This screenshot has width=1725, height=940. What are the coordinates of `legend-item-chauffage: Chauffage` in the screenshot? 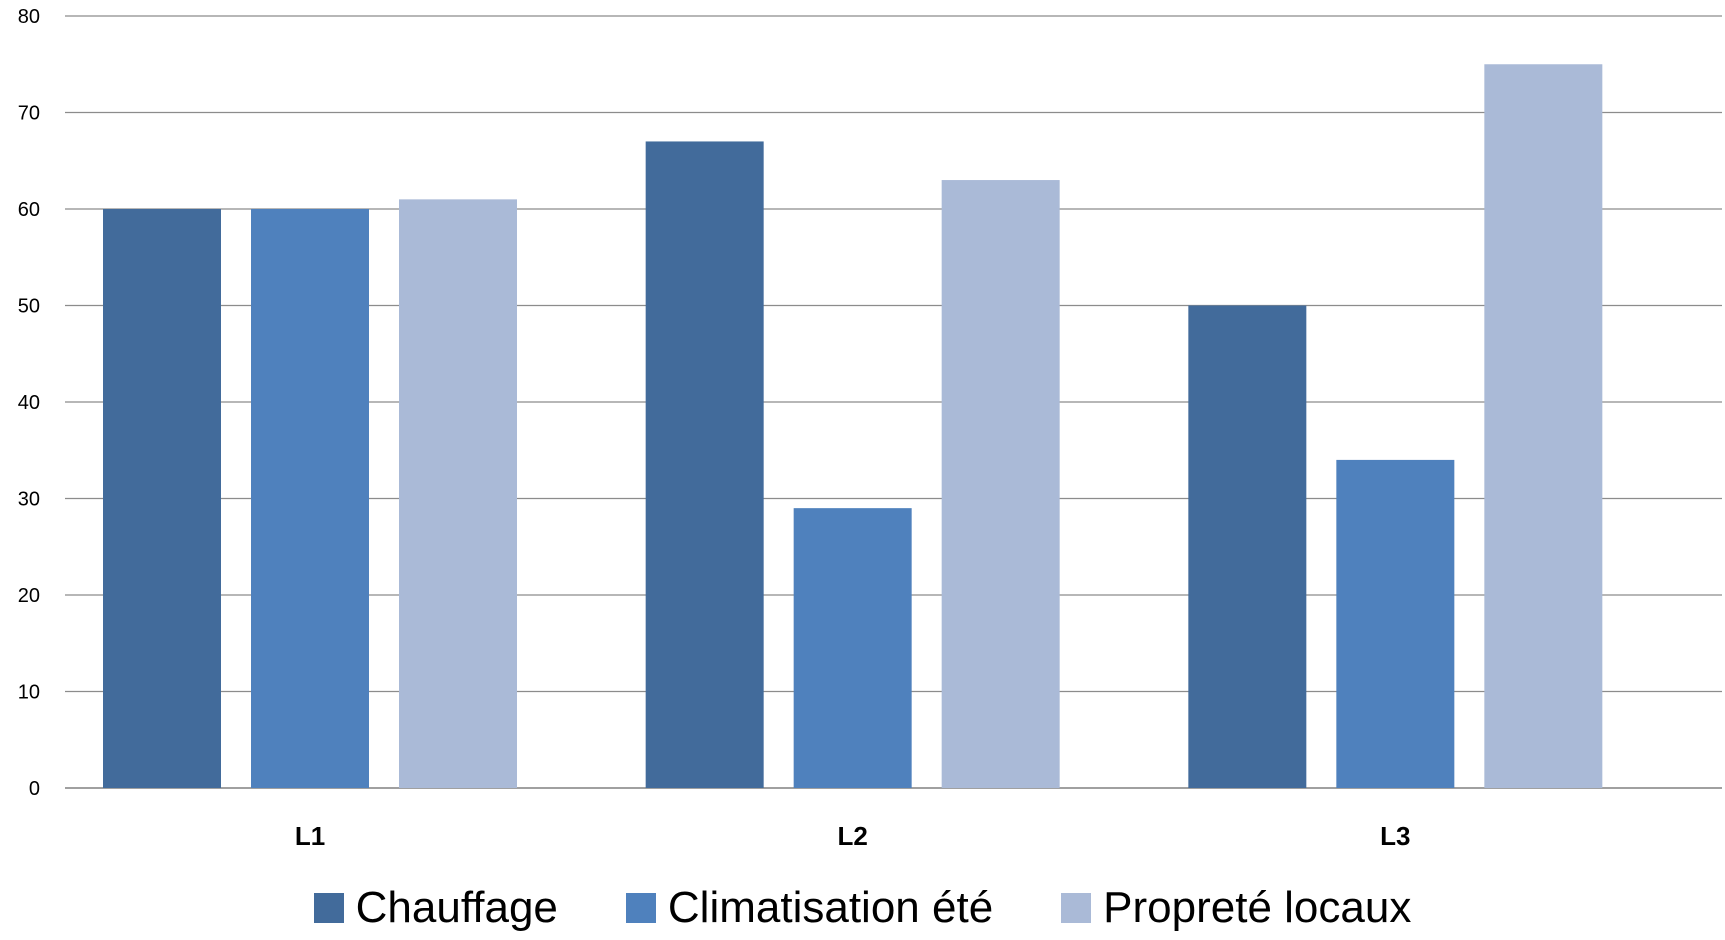 It's located at (435, 907).